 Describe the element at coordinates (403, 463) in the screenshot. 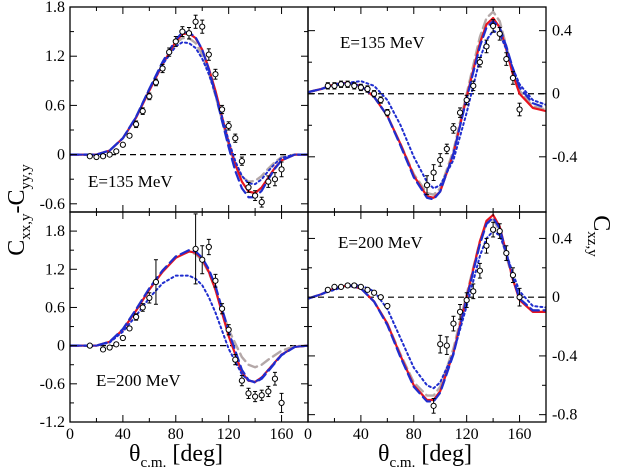

I see `xlabel-right-sub: c.m.` at that location.